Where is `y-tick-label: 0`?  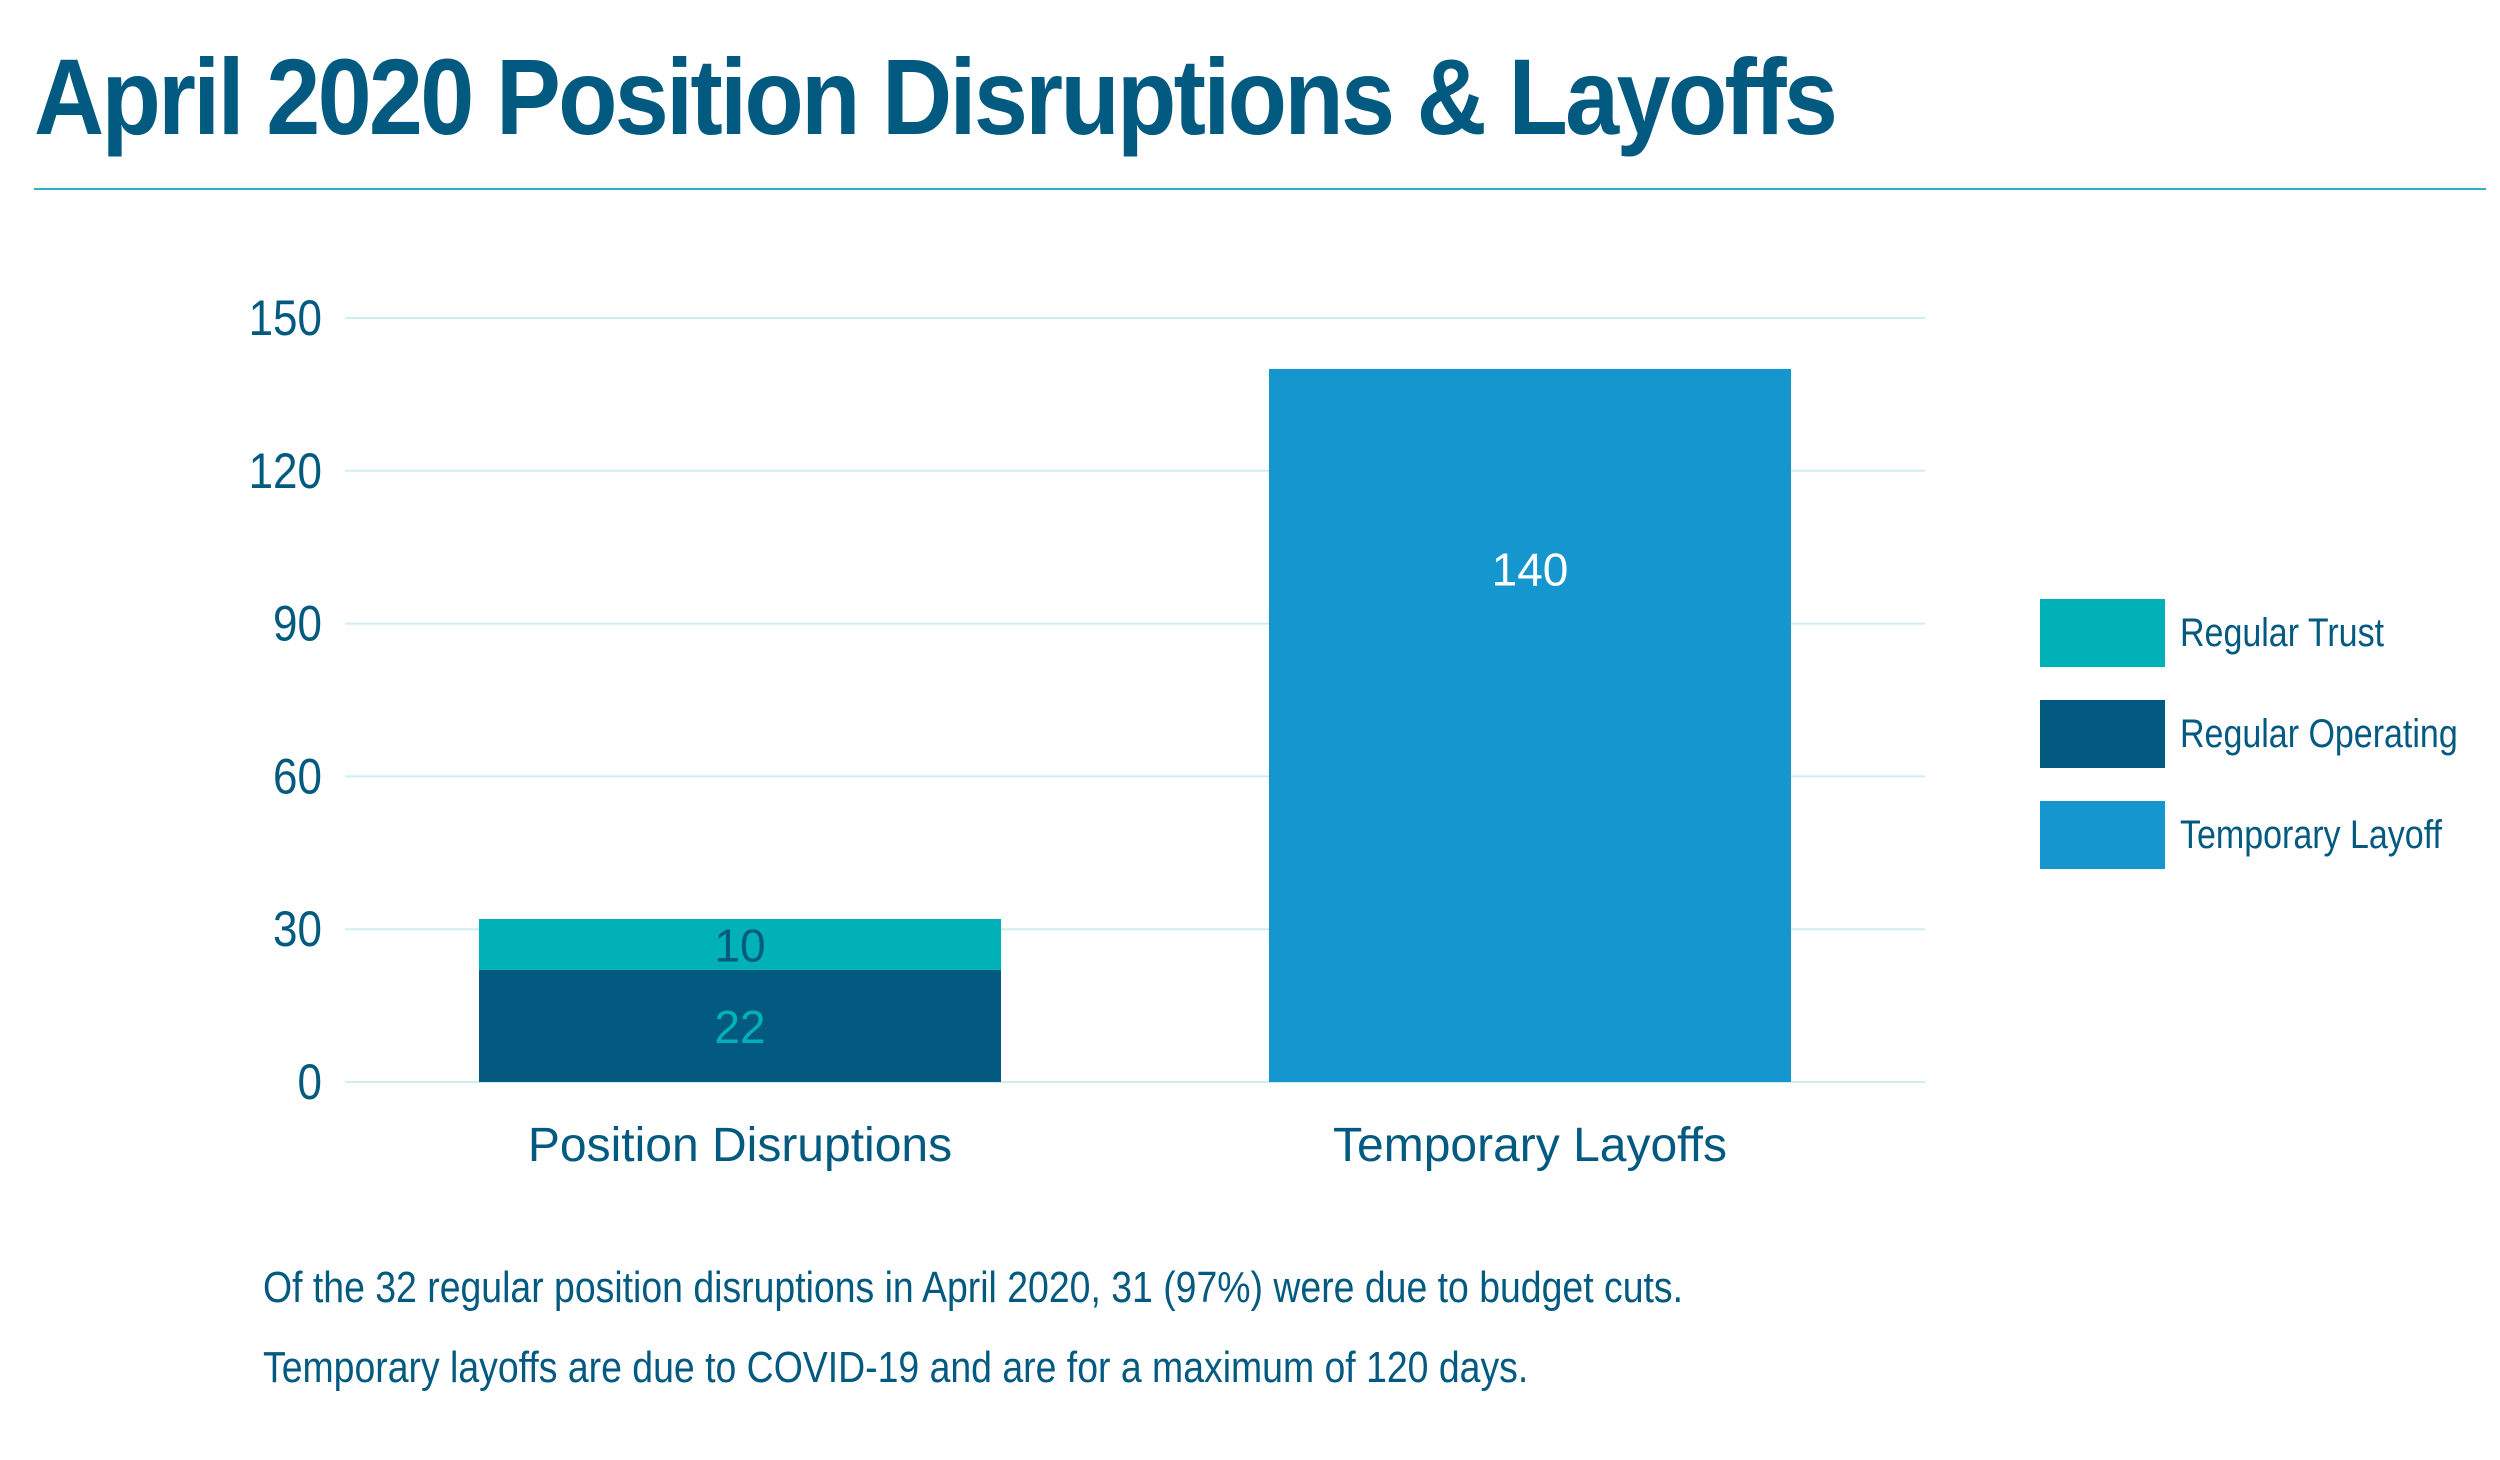 y-tick-label: 0 is located at coordinates (310, 1081).